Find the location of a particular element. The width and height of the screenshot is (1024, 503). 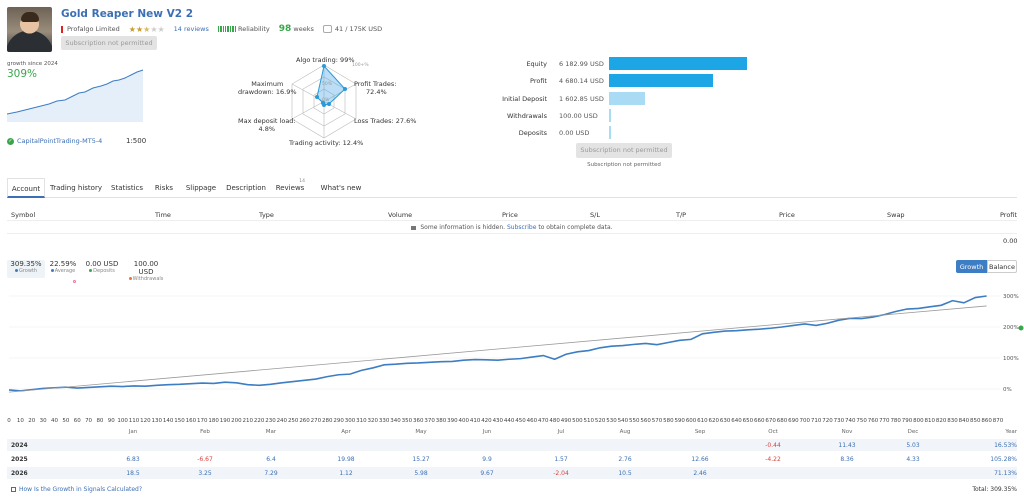

x-tick-label: 430 is located at coordinates (498, 421).